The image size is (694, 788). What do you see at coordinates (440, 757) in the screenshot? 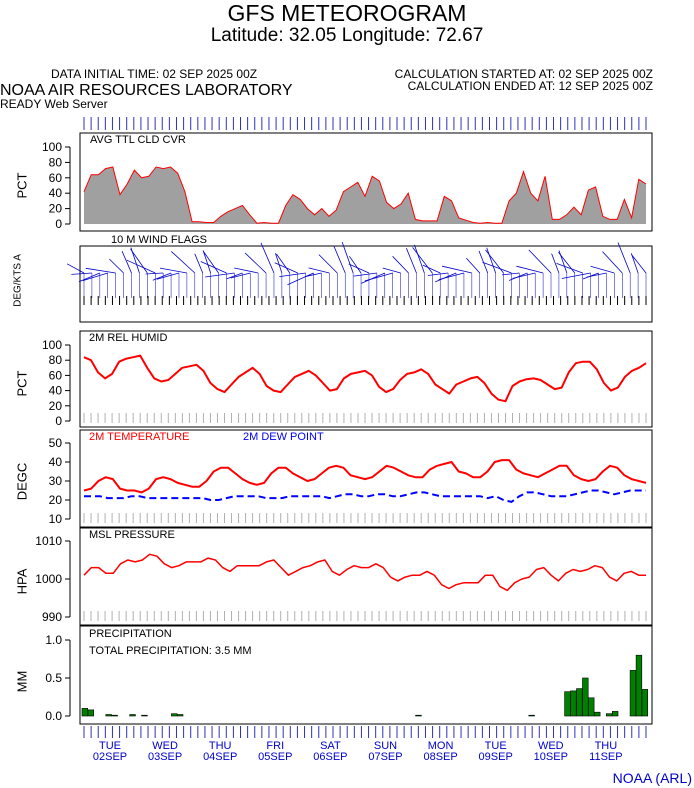
I see `day-date: 08SEP` at bounding box center [440, 757].